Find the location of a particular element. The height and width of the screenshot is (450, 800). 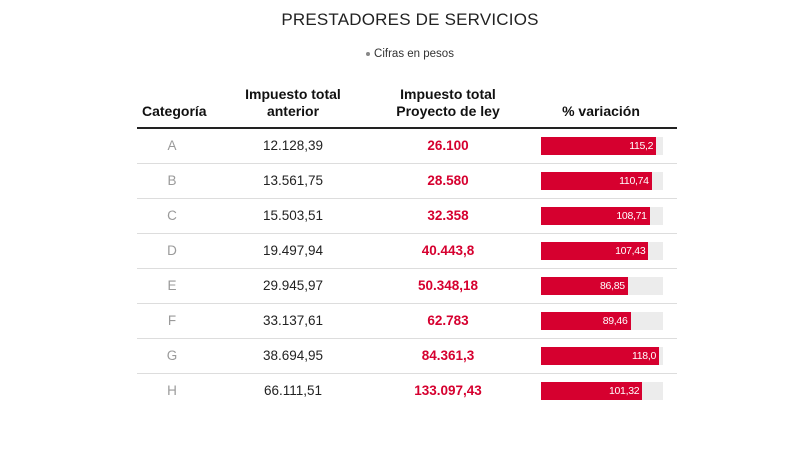

cell-anterior: 15.503,51 is located at coordinates (293, 215).